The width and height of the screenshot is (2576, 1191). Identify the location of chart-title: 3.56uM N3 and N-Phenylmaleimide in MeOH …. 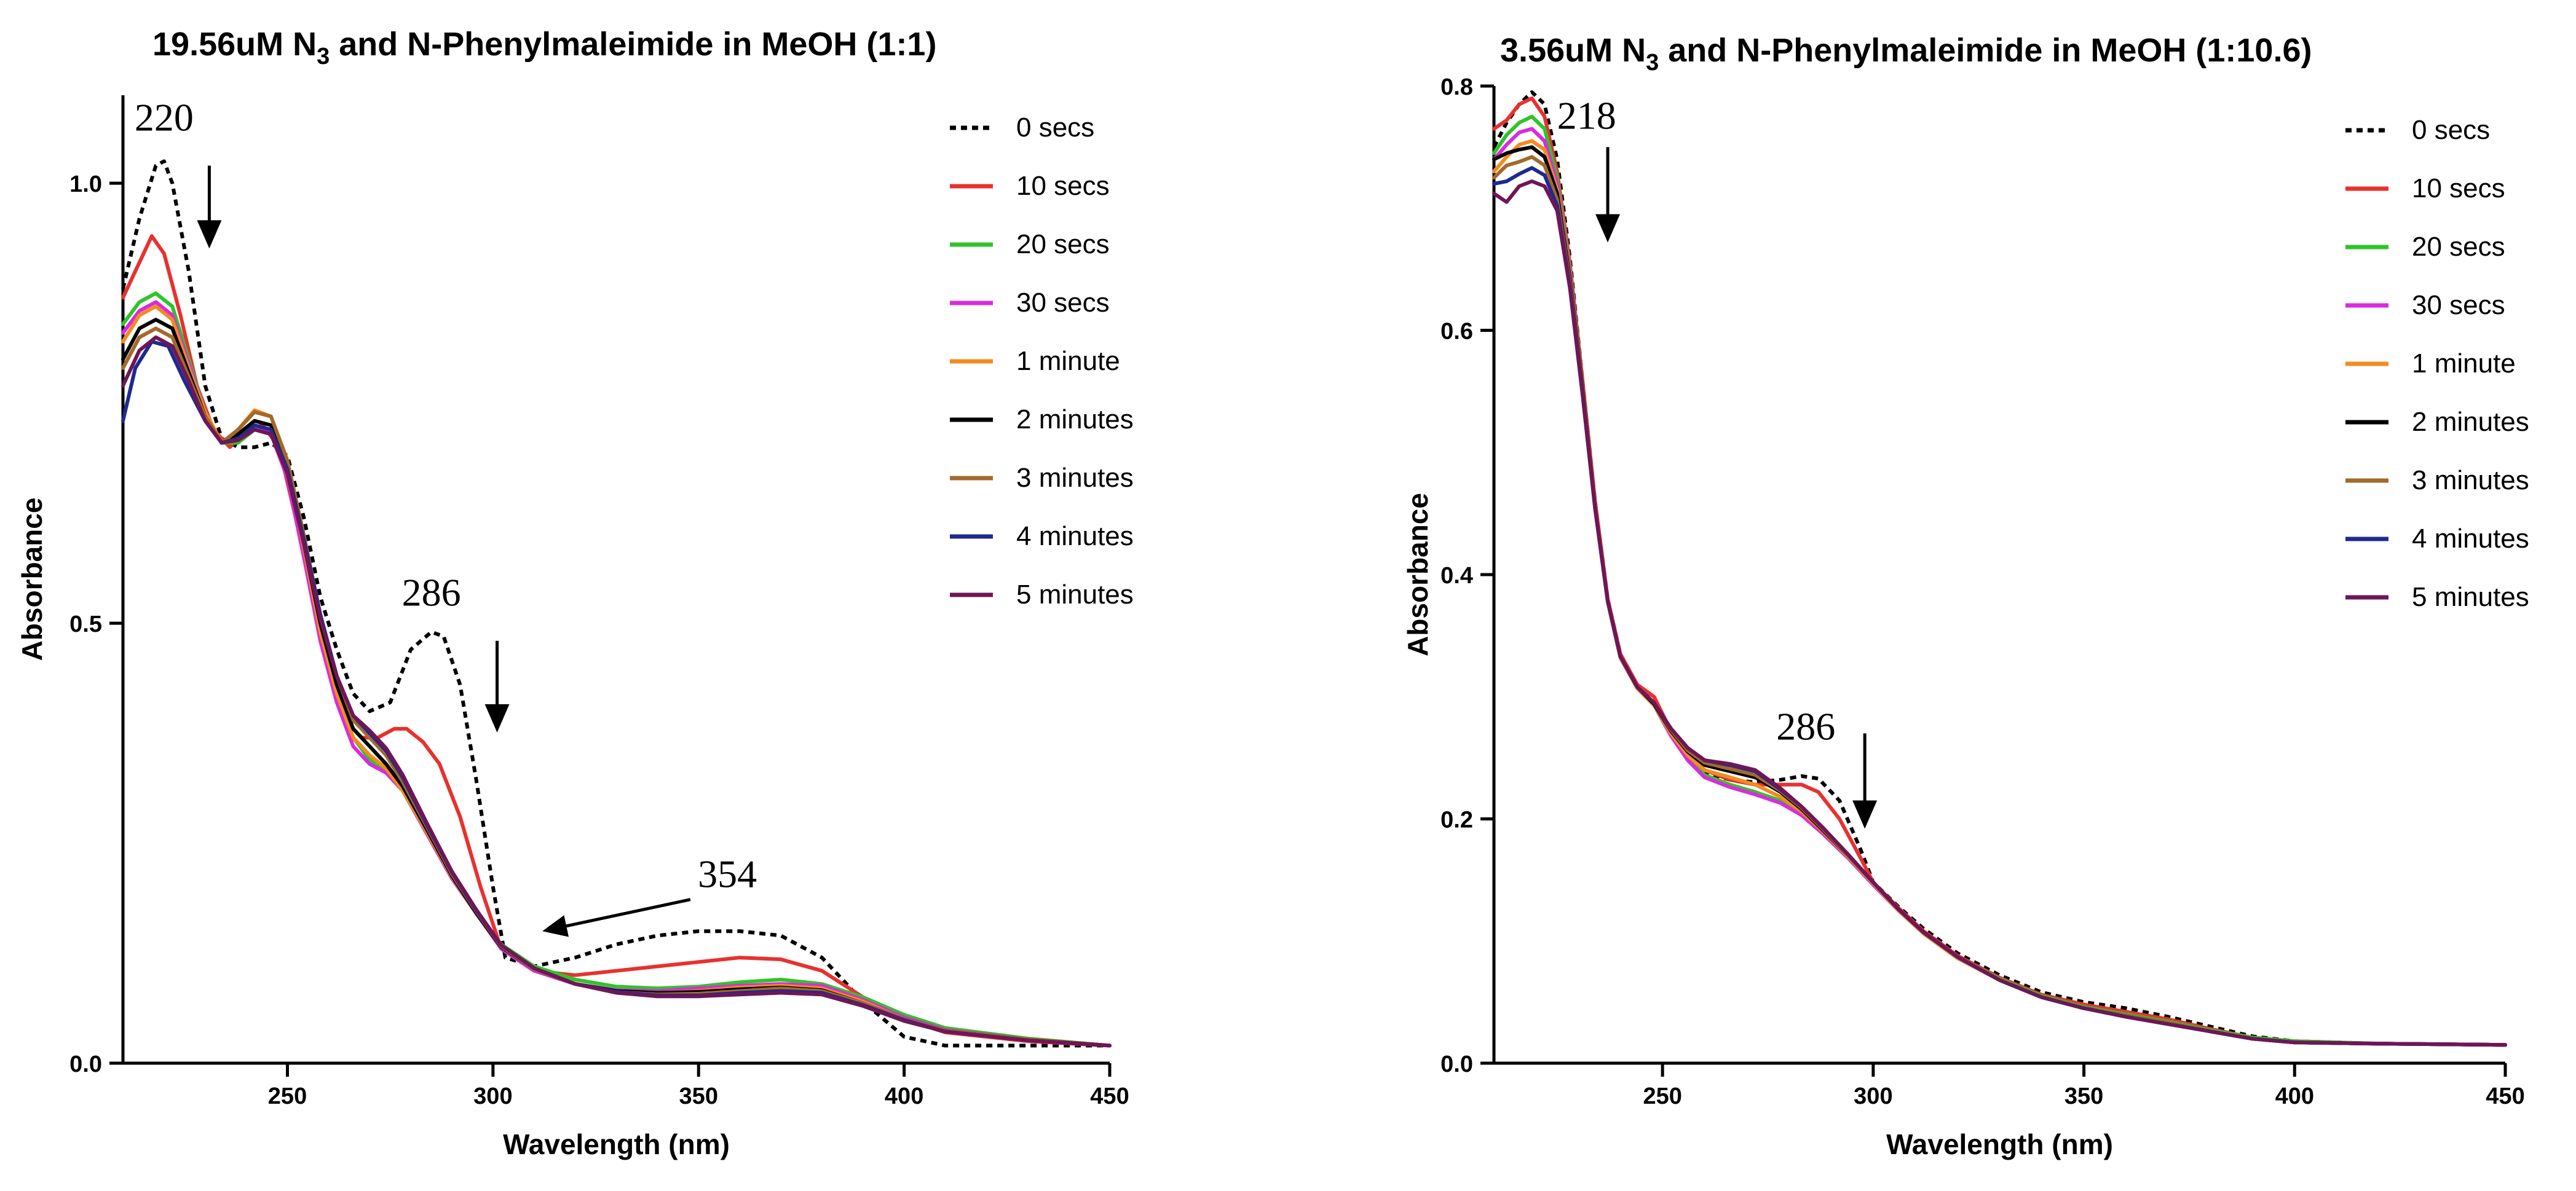
(1906, 54).